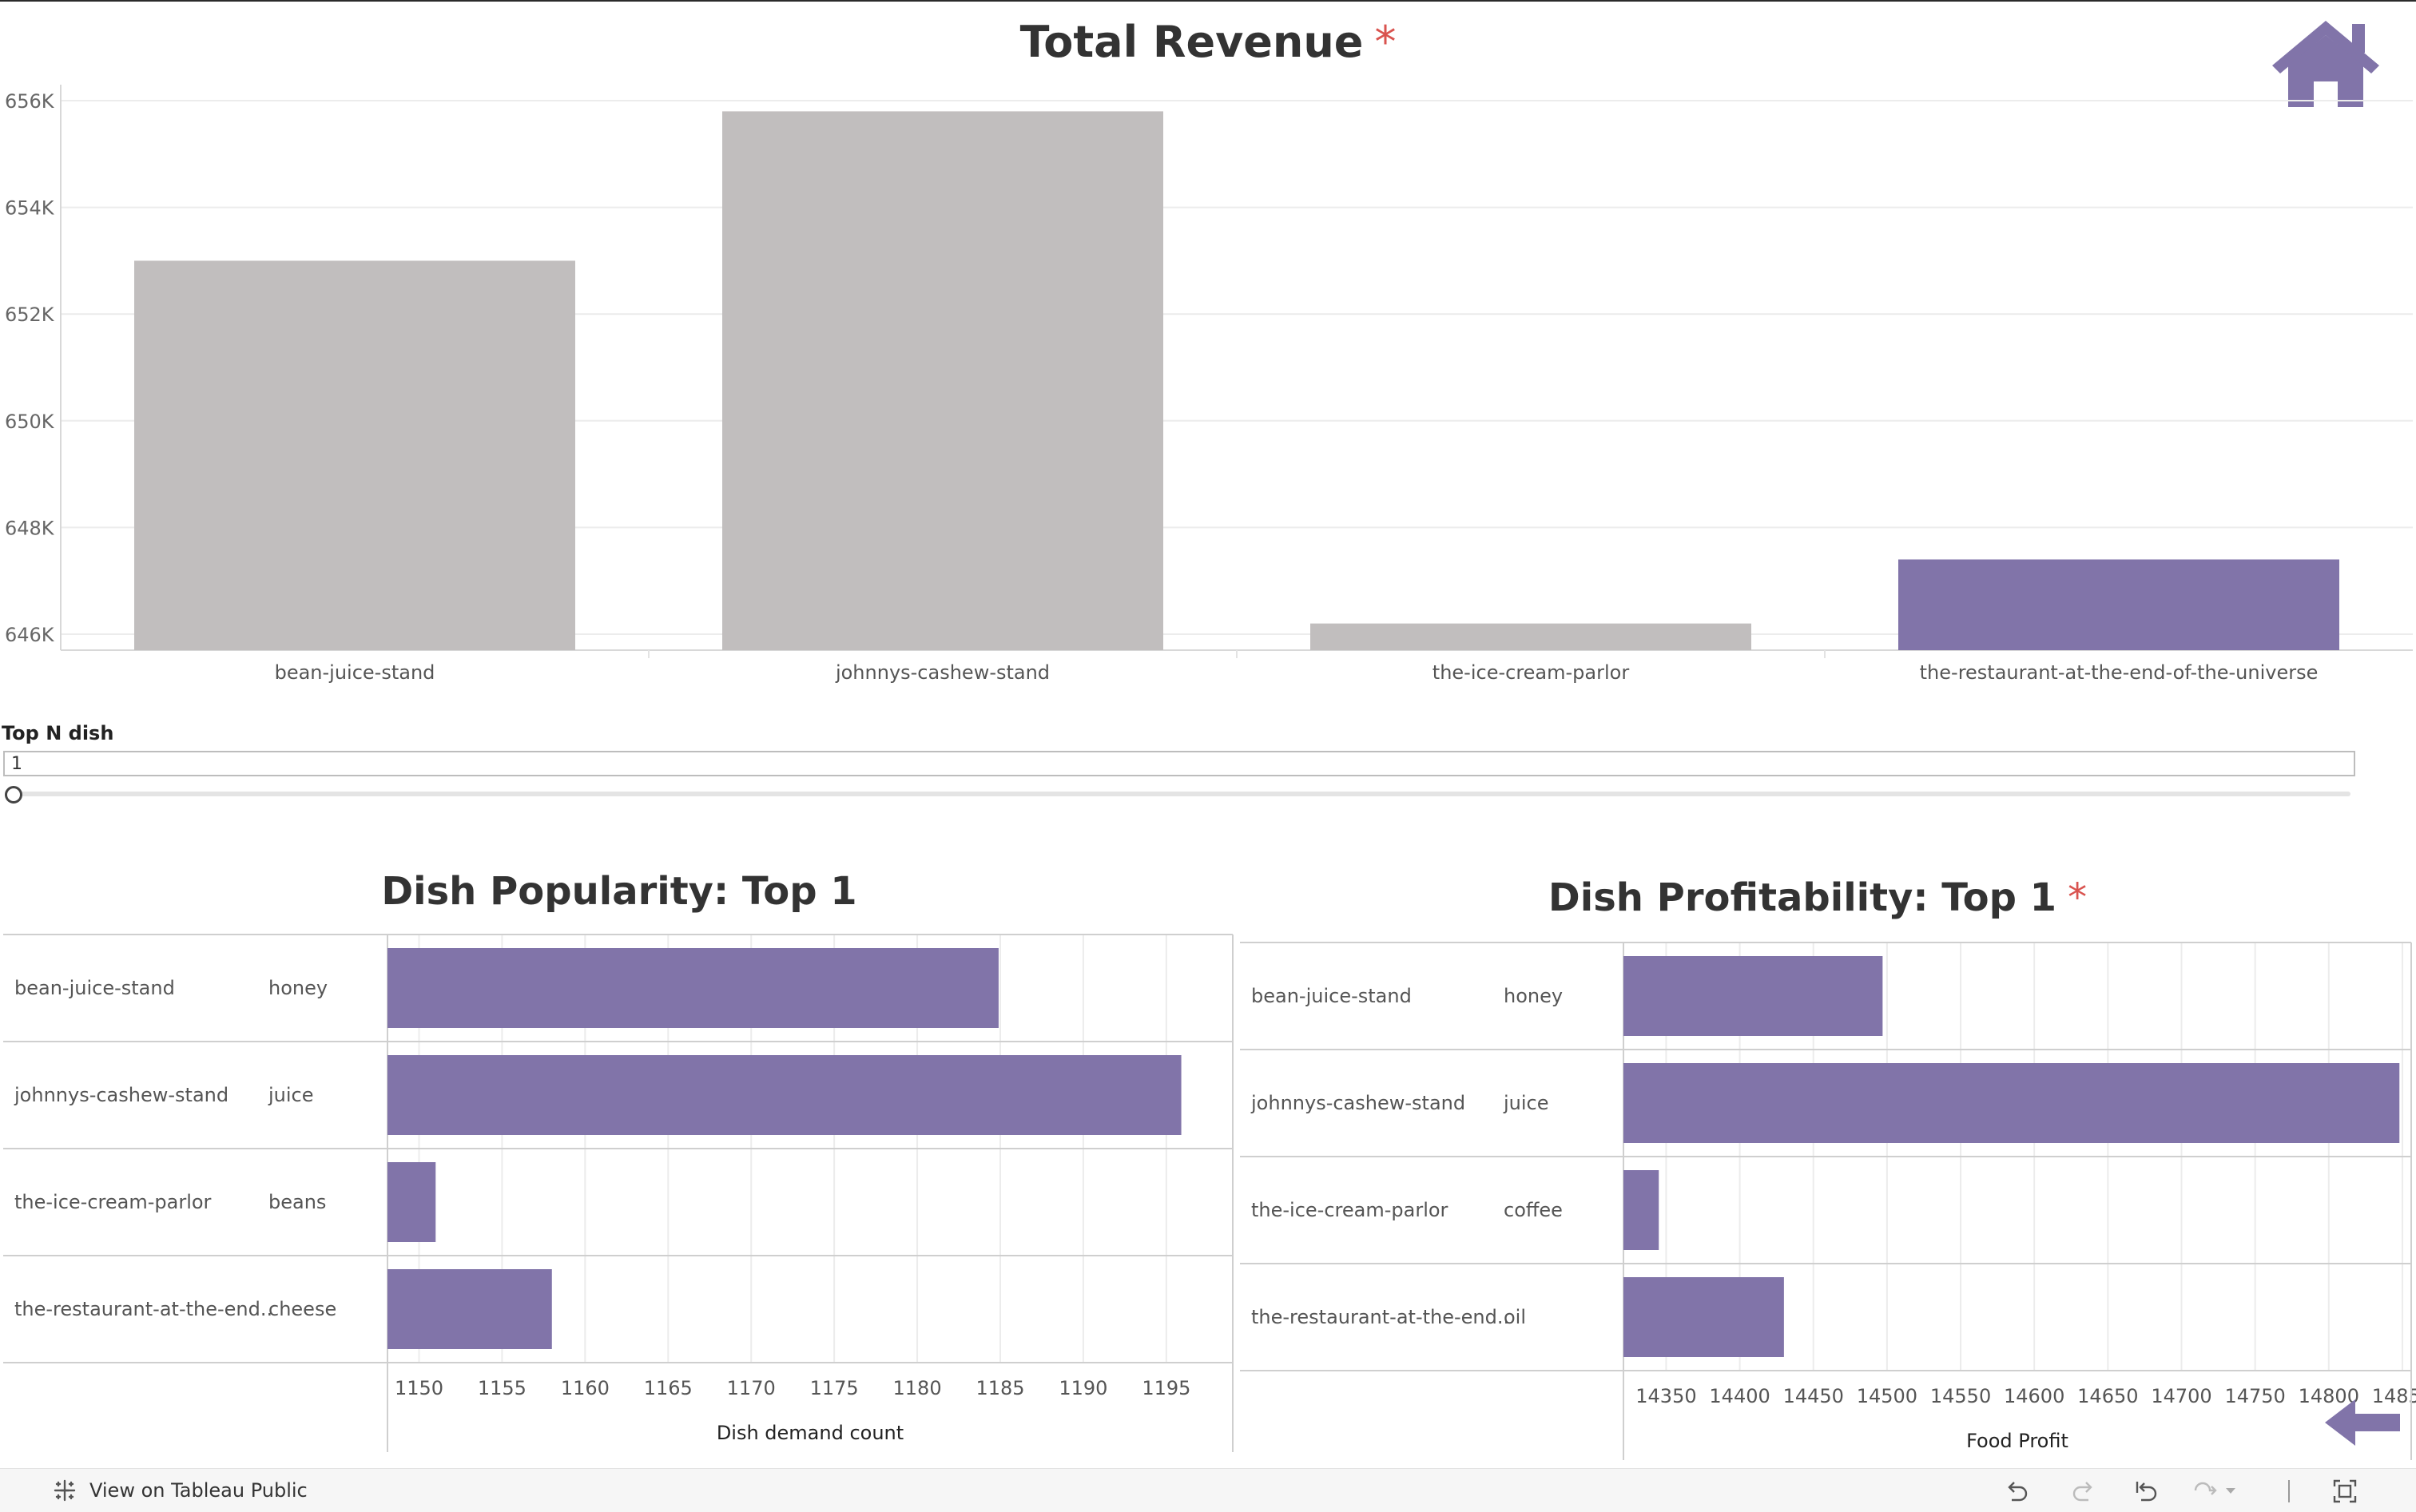 The width and height of the screenshot is (2416, 1512). I want to click on top-n-input, so click(1179, 763).